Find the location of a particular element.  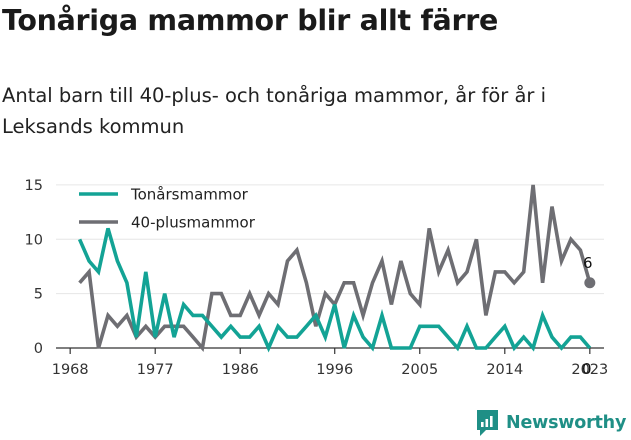

legend: Tonårsmammor 40-plusmammor is located at coordinates (167, 209).